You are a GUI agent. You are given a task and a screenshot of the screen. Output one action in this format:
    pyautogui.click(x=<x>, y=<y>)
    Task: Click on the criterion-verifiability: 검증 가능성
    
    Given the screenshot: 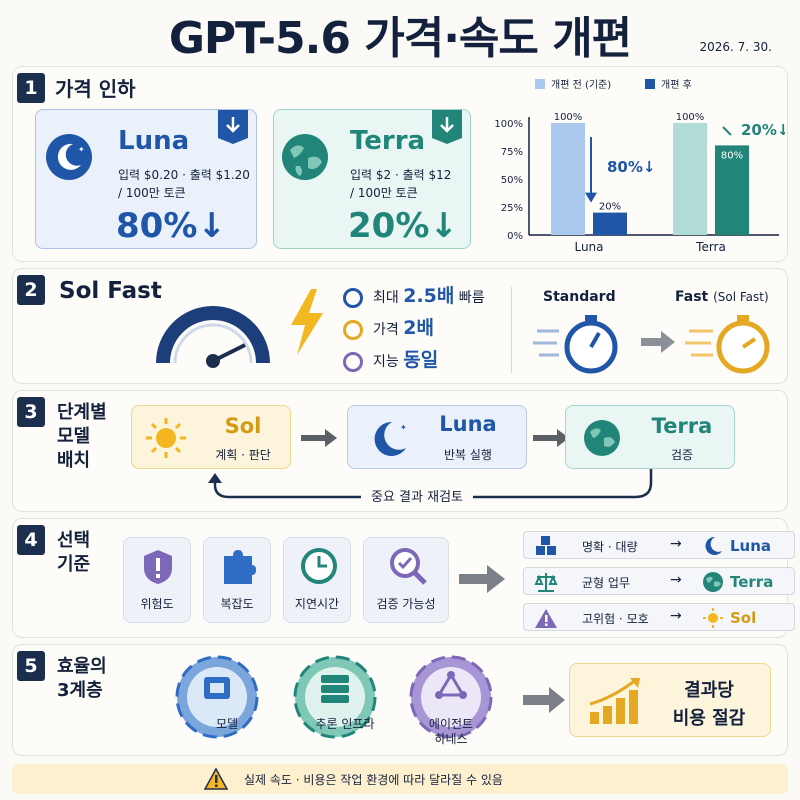 What is the action you would take?
    pyautogui.click(x=406, y=580)
    